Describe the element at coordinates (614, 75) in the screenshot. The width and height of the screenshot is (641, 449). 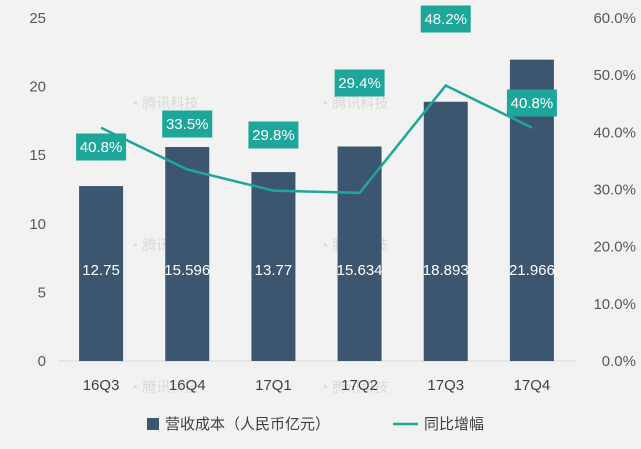
I see `y-right-tick-label: 50.0%` at that location.